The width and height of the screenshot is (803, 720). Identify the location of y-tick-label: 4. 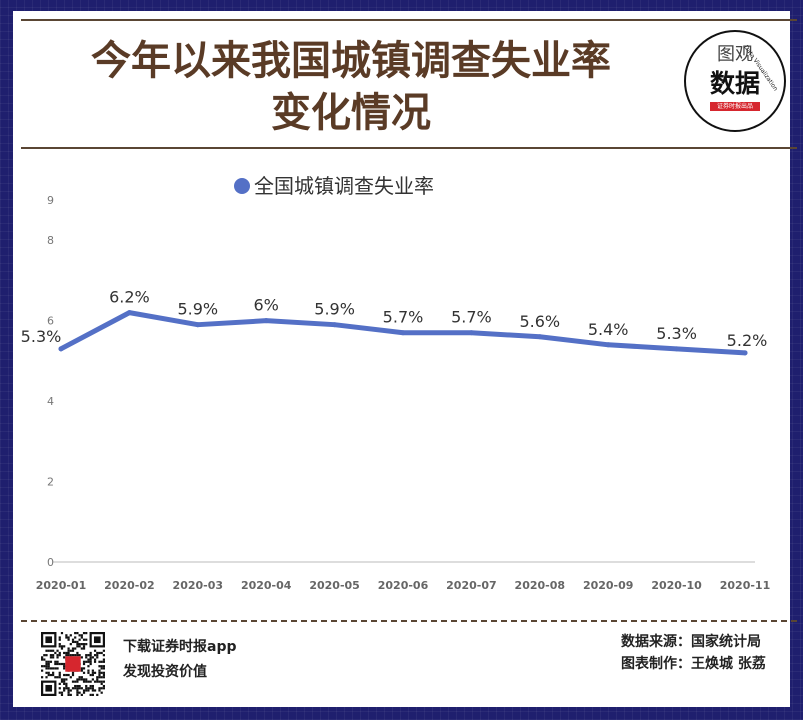
(50, 401).